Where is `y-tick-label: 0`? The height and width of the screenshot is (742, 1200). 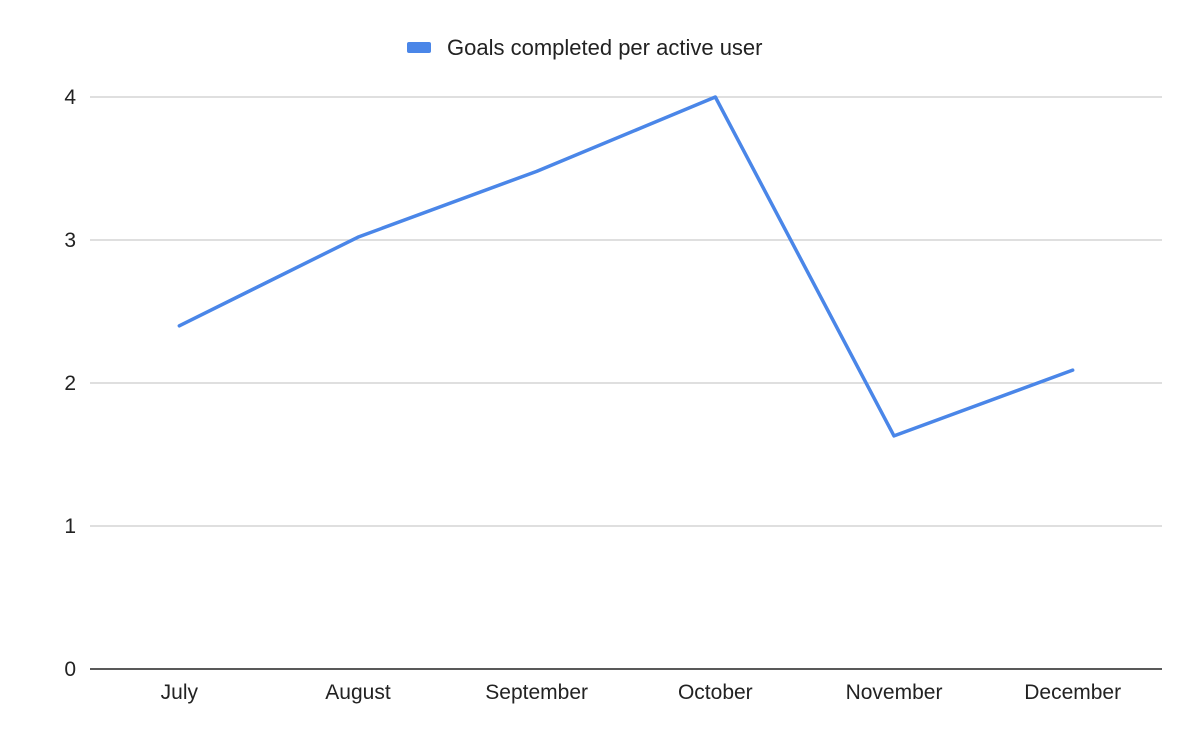
y-tick-label: 0 is located at coordinates (70, 669).